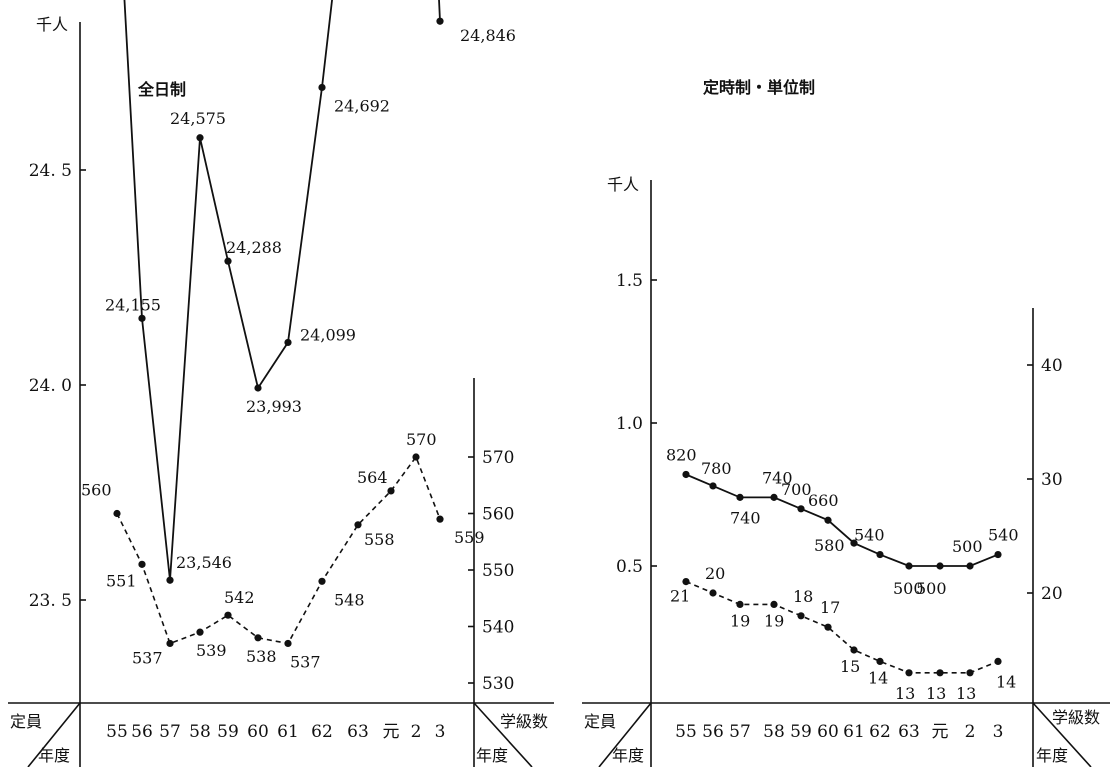  I want to click on right-tick-label: 20, so click(1052, 594).